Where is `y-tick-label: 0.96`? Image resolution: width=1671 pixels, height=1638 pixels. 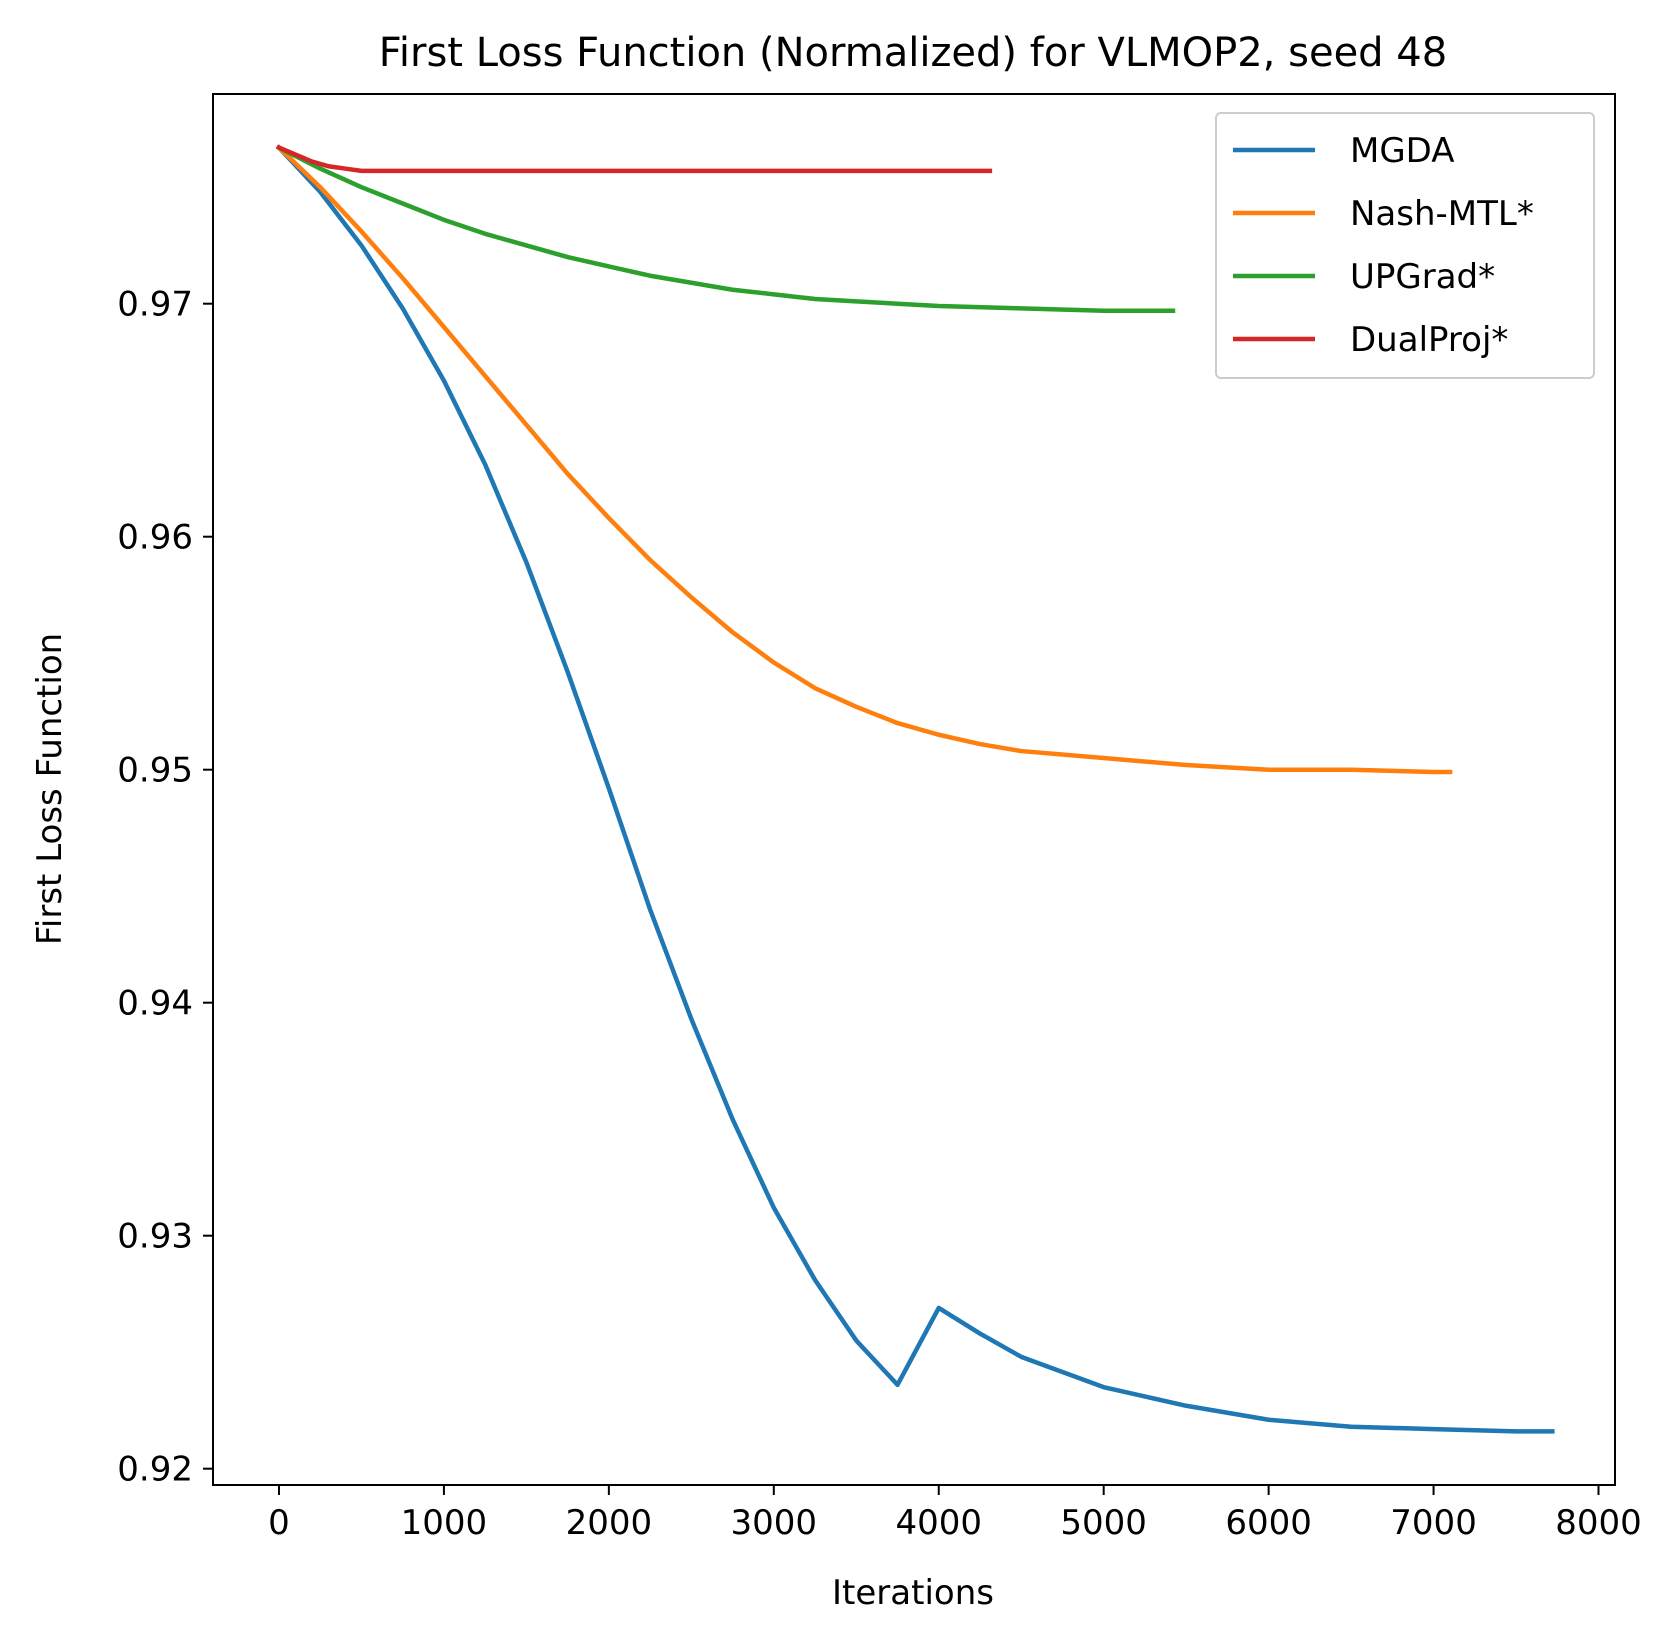 y-tick-label: 0.96 is located at coordinates (155, 538).